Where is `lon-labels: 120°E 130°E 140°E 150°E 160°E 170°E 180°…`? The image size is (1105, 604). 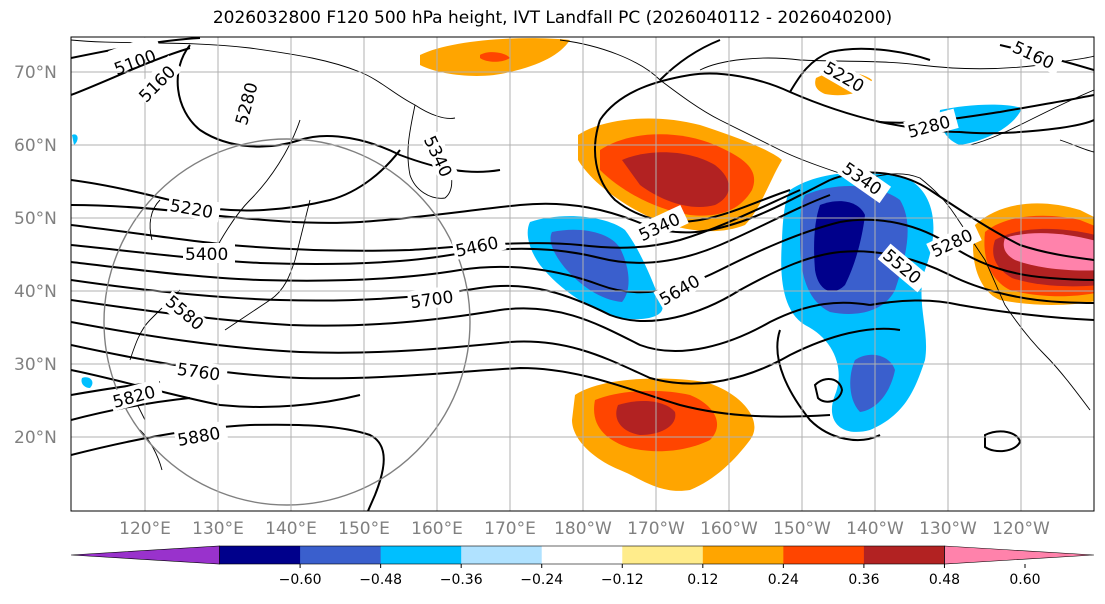 lon-labels: 120°E 130°E 140°E 150°E 160°E 170°E 180°… is located at coordinates (584, 529).